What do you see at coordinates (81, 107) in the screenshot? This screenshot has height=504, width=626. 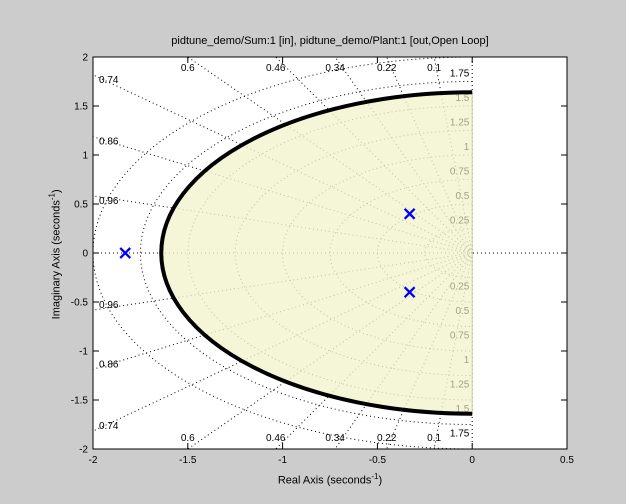 I see `y-tick-label: 1.5` at bounding box center [81, 107].